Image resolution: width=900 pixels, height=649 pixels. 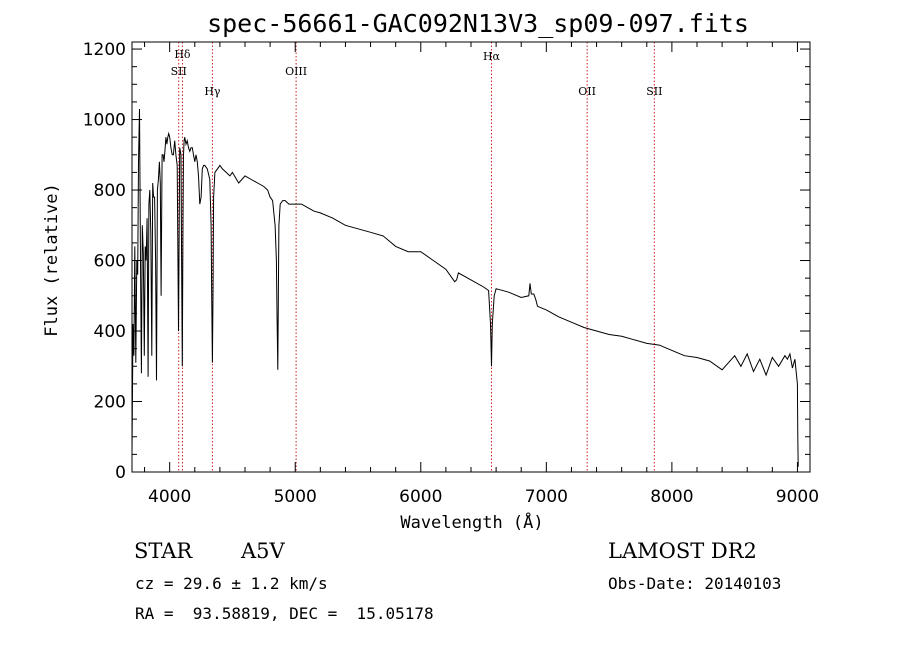 What do you see at coordinates (104, 121) in the screenshot?
I see `y-tick-label: 1000` at bounding box center [104, 121].